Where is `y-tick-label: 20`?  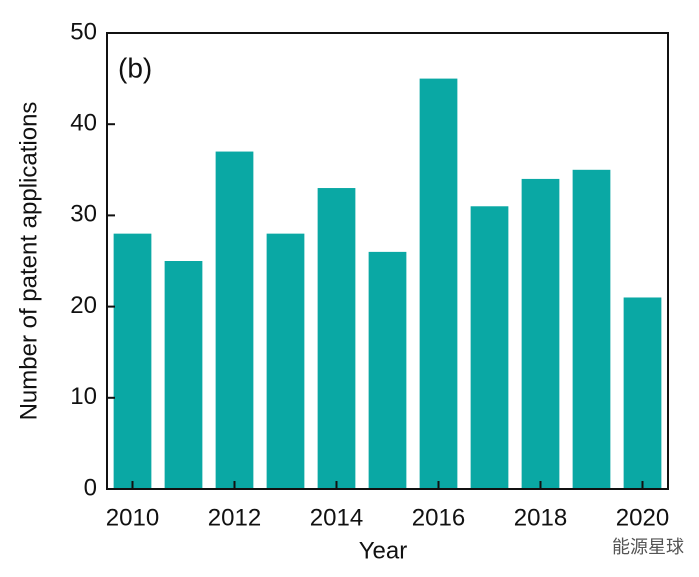 y-tick-label: 20 is located at coordinates (83, 305).